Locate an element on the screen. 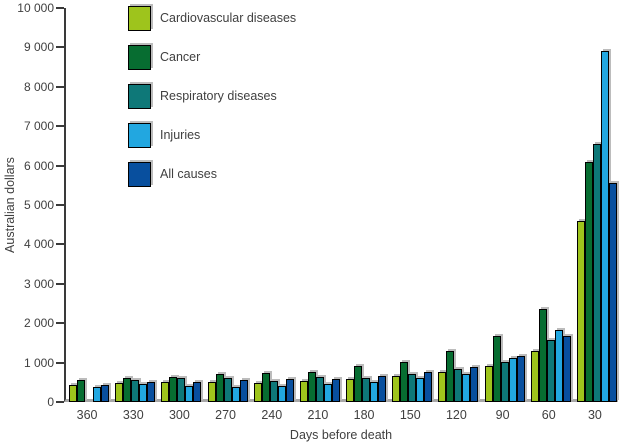 The image size is (620, 447). x-axis-tick-label: 240 is located at coordinates (272, 415).